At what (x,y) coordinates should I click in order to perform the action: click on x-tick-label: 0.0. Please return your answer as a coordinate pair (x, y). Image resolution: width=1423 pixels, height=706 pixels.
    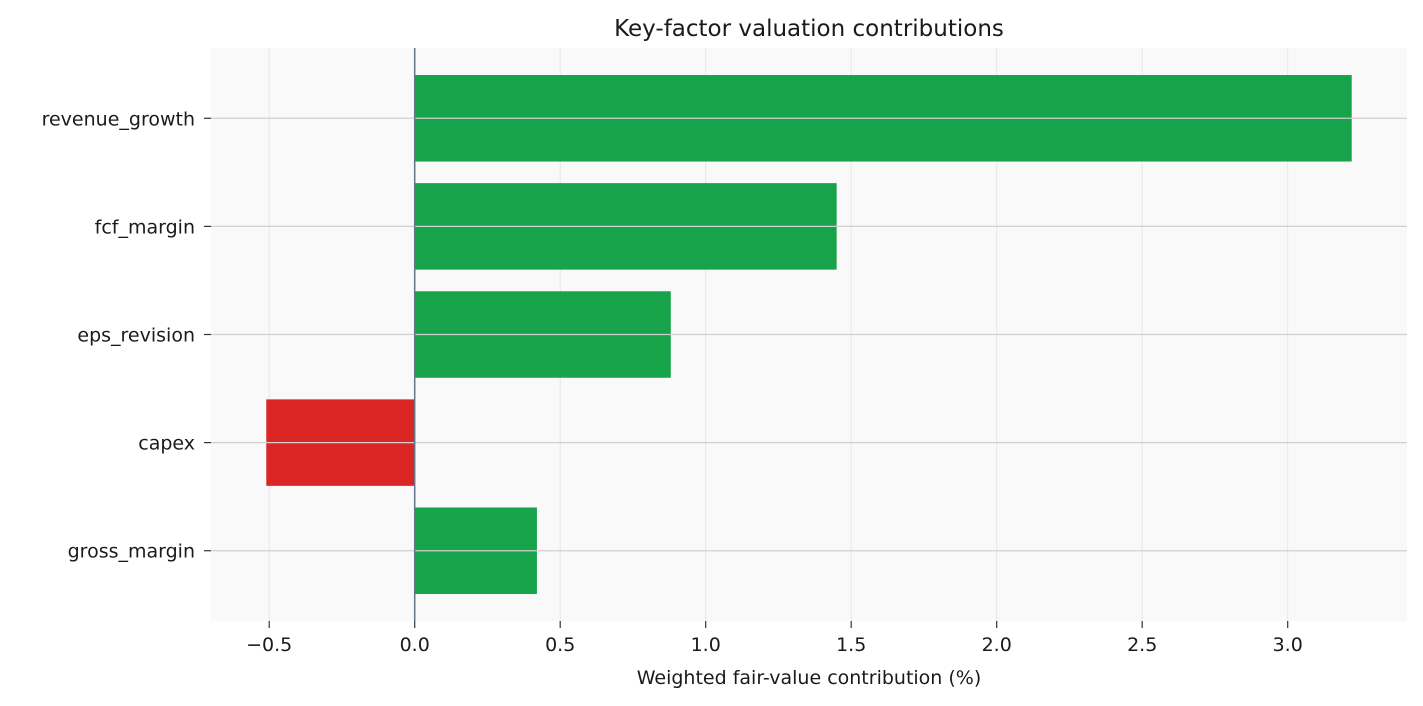
    Looking at the image, I should click on (415, 645).